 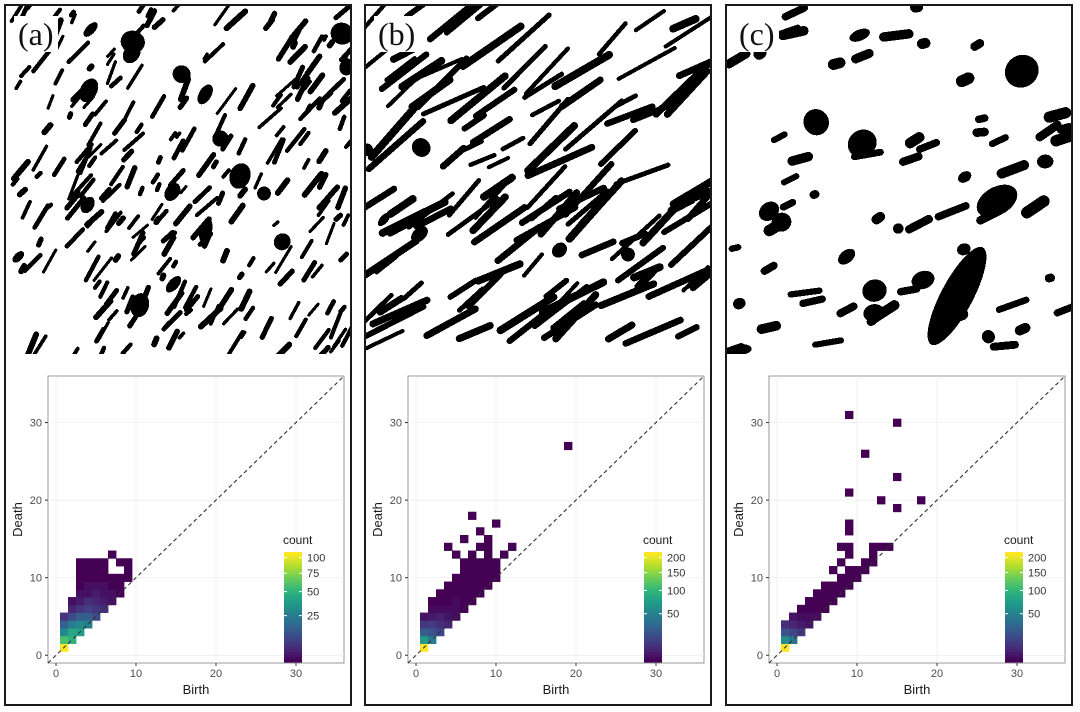 What do you see at coordinates (496, 674) in the screenshot?
I see `x-tick-label: 10` at bounding box center [496, 674].